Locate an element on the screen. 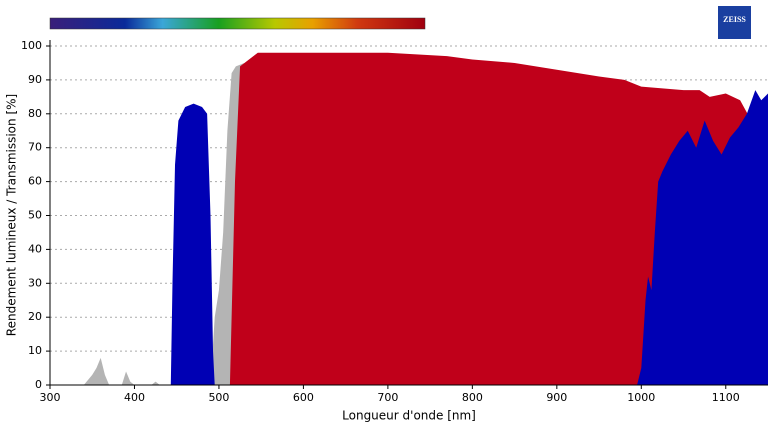  y-axis-label: Rendement lumineux / Transmission [%] is located at coordinates (12, 215).